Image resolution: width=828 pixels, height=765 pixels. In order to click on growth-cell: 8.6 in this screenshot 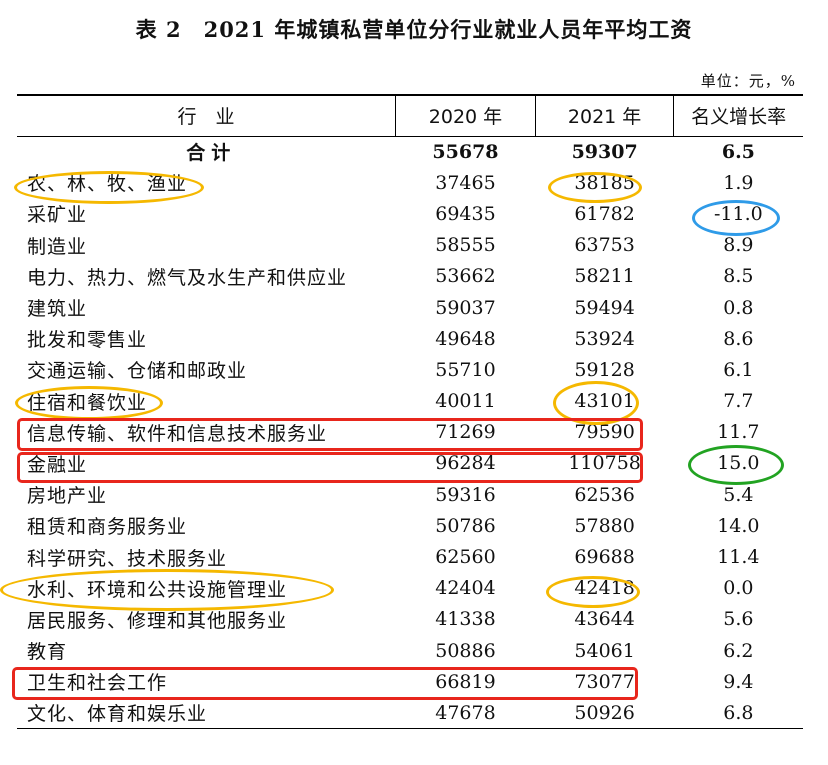, I will do `click(738, 338)`.